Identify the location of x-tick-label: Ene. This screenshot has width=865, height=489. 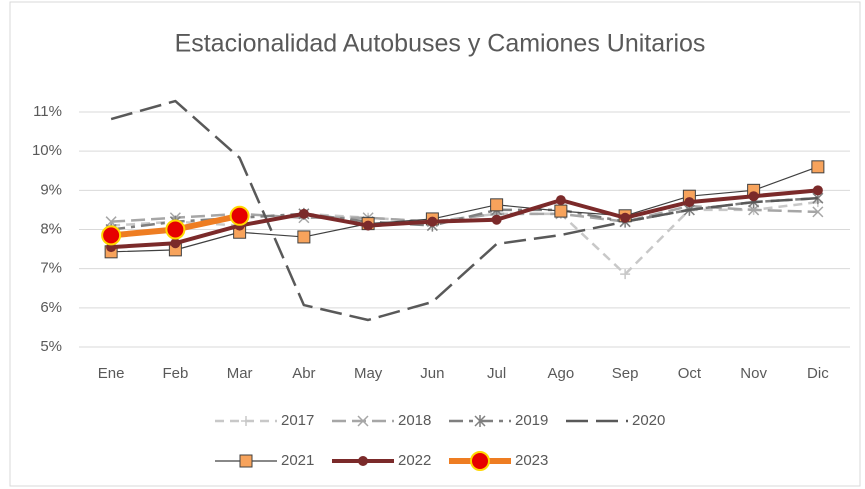
(111, 373).